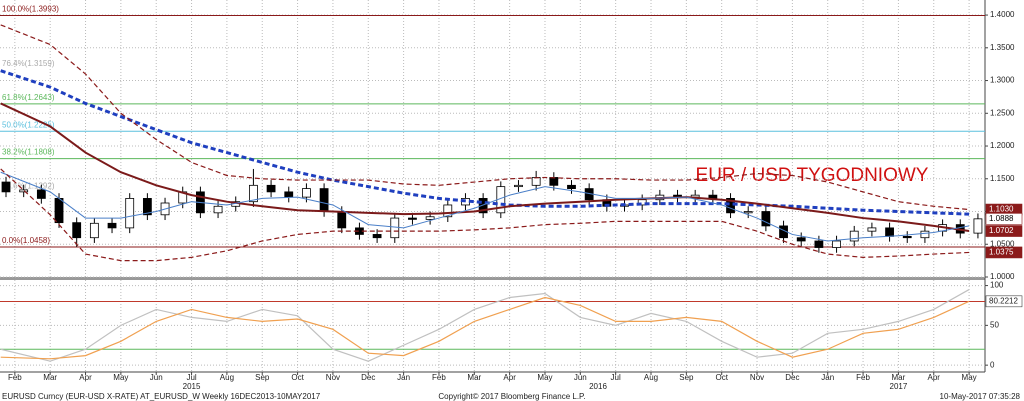  Describe the element at coordinates (997, 285) in the screenshot. I see `y-tick-label: 100` at that location.